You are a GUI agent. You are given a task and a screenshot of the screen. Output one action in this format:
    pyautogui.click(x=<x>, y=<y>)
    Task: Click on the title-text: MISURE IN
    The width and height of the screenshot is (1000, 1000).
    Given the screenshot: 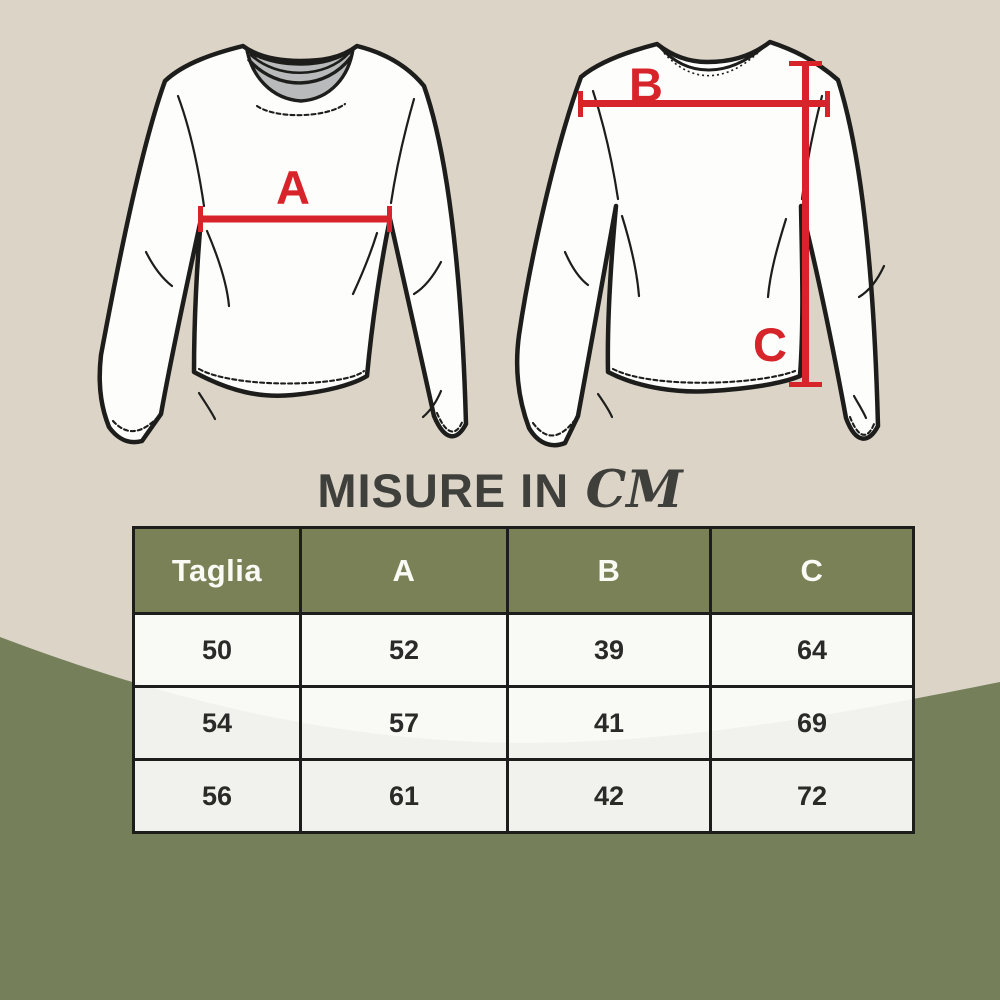 What is the action you would take?
    pyautogui.click(x=443, y=490)
    